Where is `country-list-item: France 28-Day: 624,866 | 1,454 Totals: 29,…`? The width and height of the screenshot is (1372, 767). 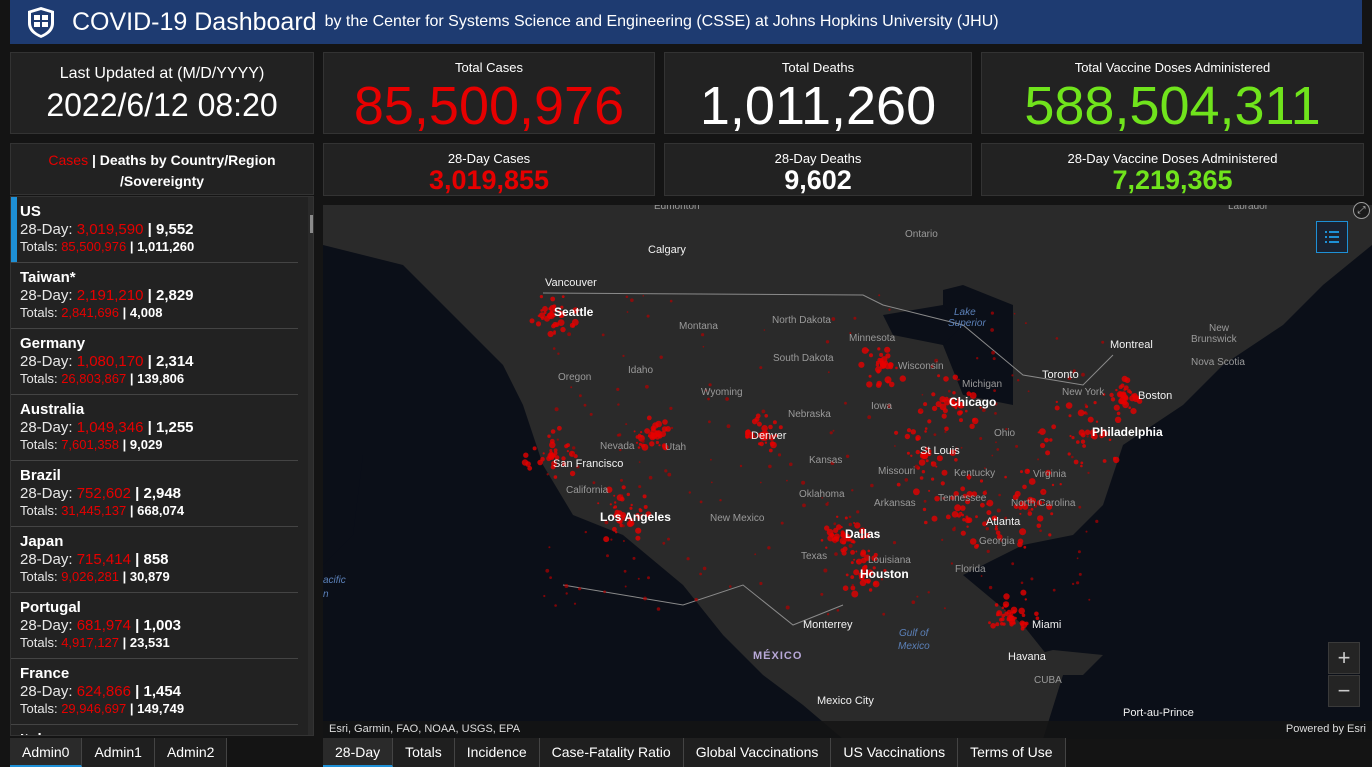 country-list-item: France 28-Day: 624,866 | 1,454 Totals: 29,… is located at coordinates (154, 692).